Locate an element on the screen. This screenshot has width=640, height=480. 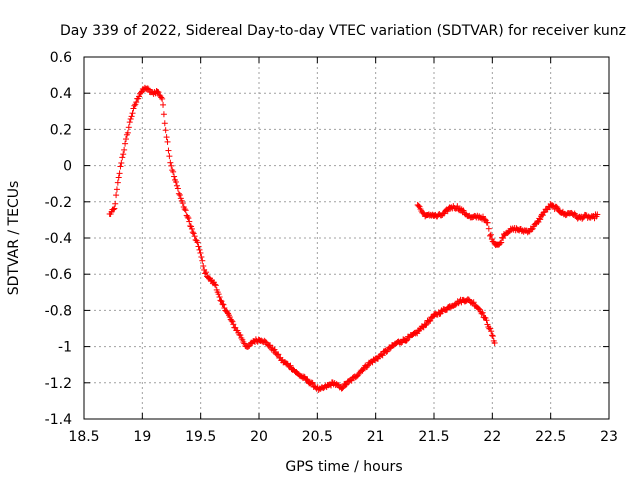
y-tick-label: 0.6 is located at coordinates (61, 58).